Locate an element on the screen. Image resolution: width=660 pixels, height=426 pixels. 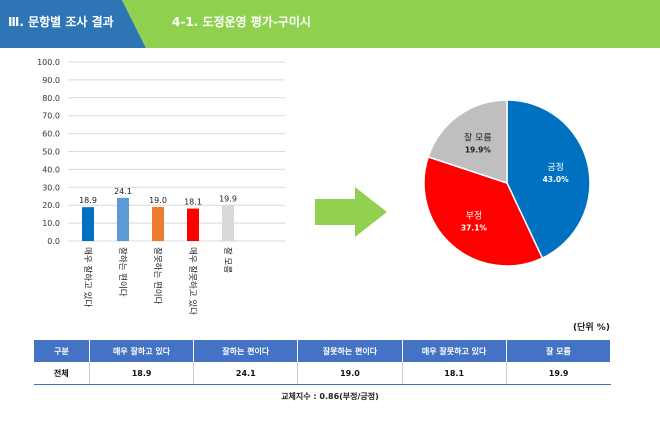
pie-label: 잘 모름 is located at coordinates (478, 138).